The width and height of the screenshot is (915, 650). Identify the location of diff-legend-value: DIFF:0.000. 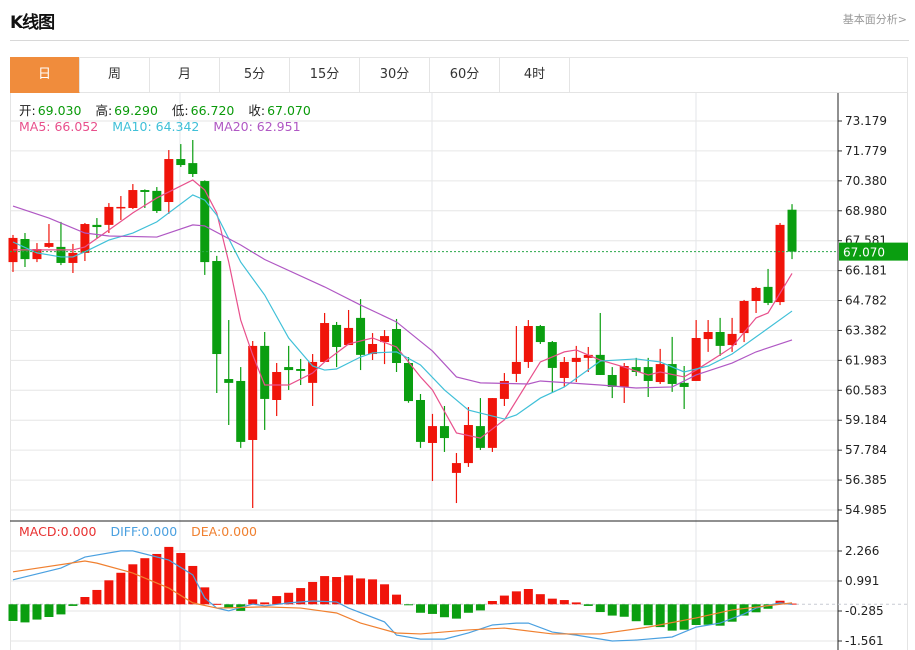
(144, 531).